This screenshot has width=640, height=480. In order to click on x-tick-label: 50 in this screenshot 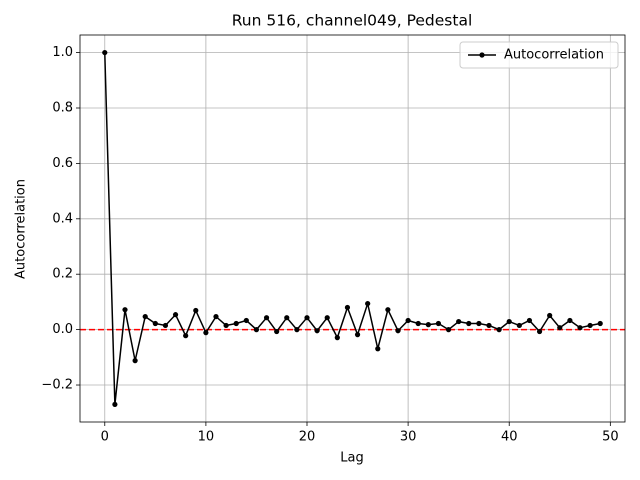, I will do `click(610, 437)`.